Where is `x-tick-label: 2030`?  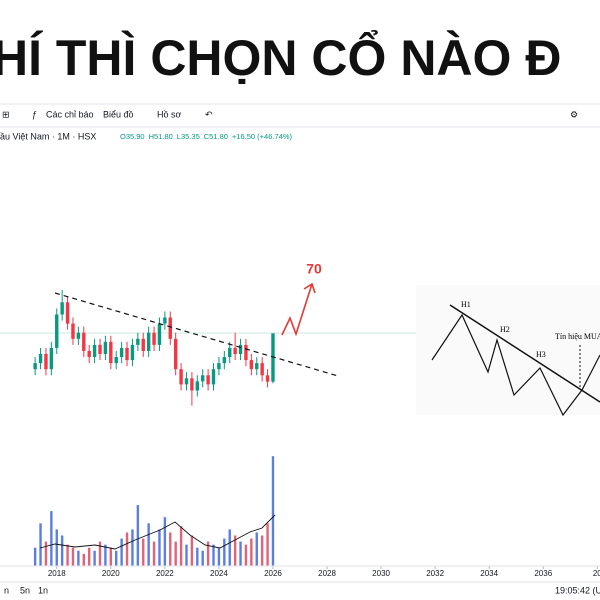 x-tick-label: 2030 is located at coordinates (381, 573).